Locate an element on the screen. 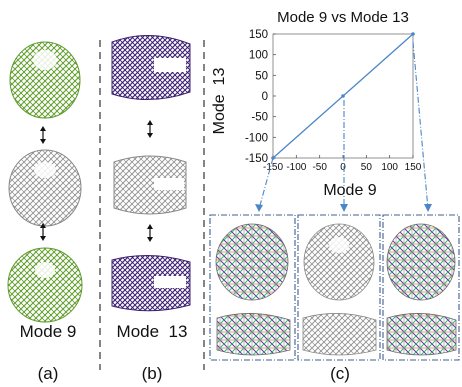  y-tick-label: -100 is located at coordinates (256, 138).